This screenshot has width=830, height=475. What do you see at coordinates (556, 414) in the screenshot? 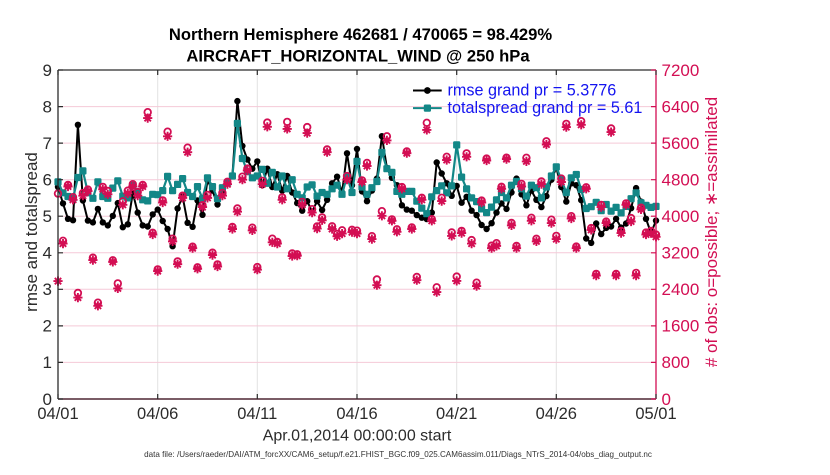
I see `svg-text: 04/26` at bounding box center [556, 414].